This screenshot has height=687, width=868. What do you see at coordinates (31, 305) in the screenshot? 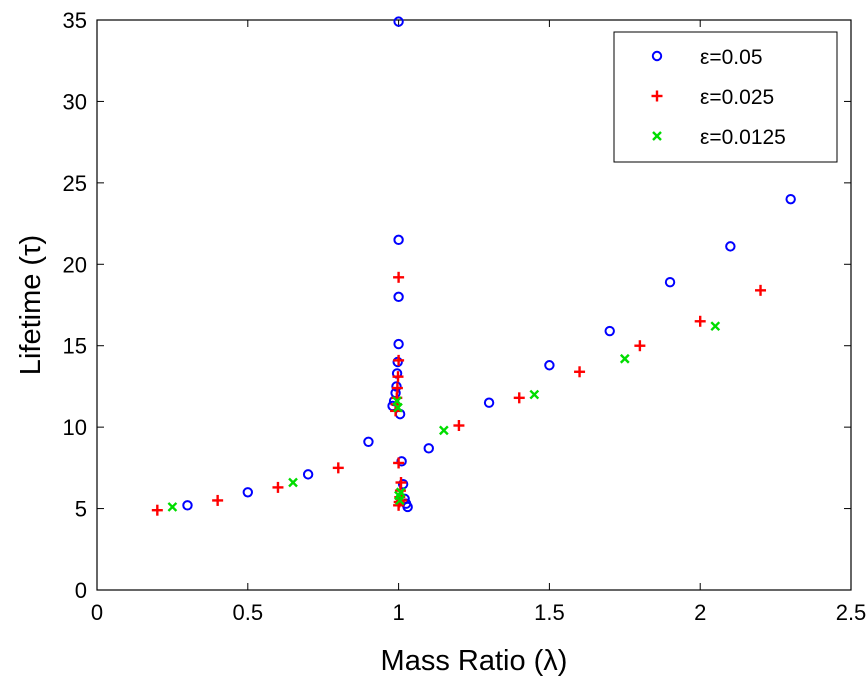
I see `y-axis-label: Lifetime (τ)` at bounding box center [31, 305].